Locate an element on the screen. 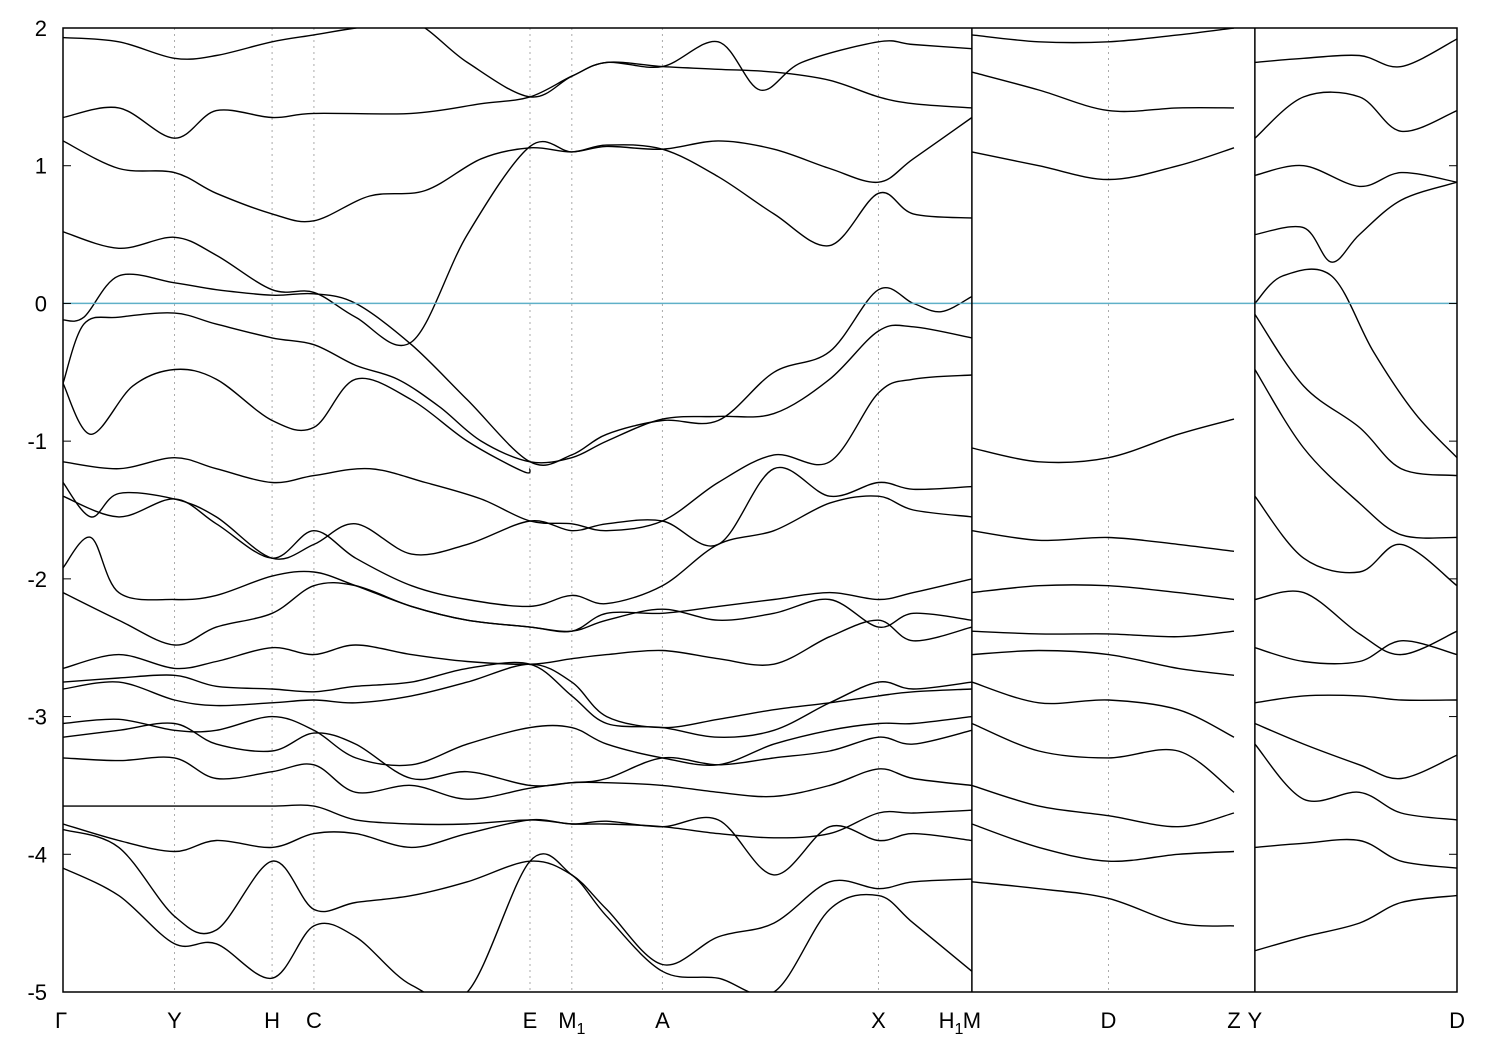 The width and height of the screenshot is (1500, 1050). y-tick-label: 2 is located at coordinates (41, 28).